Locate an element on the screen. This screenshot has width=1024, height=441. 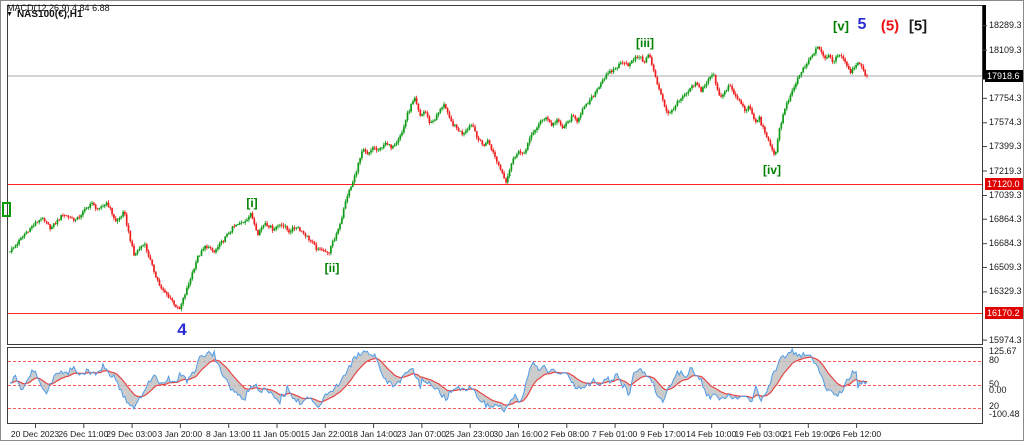
symbol-selector: ▼ NAS100(€),H1 is located at coordinates (44, 14).